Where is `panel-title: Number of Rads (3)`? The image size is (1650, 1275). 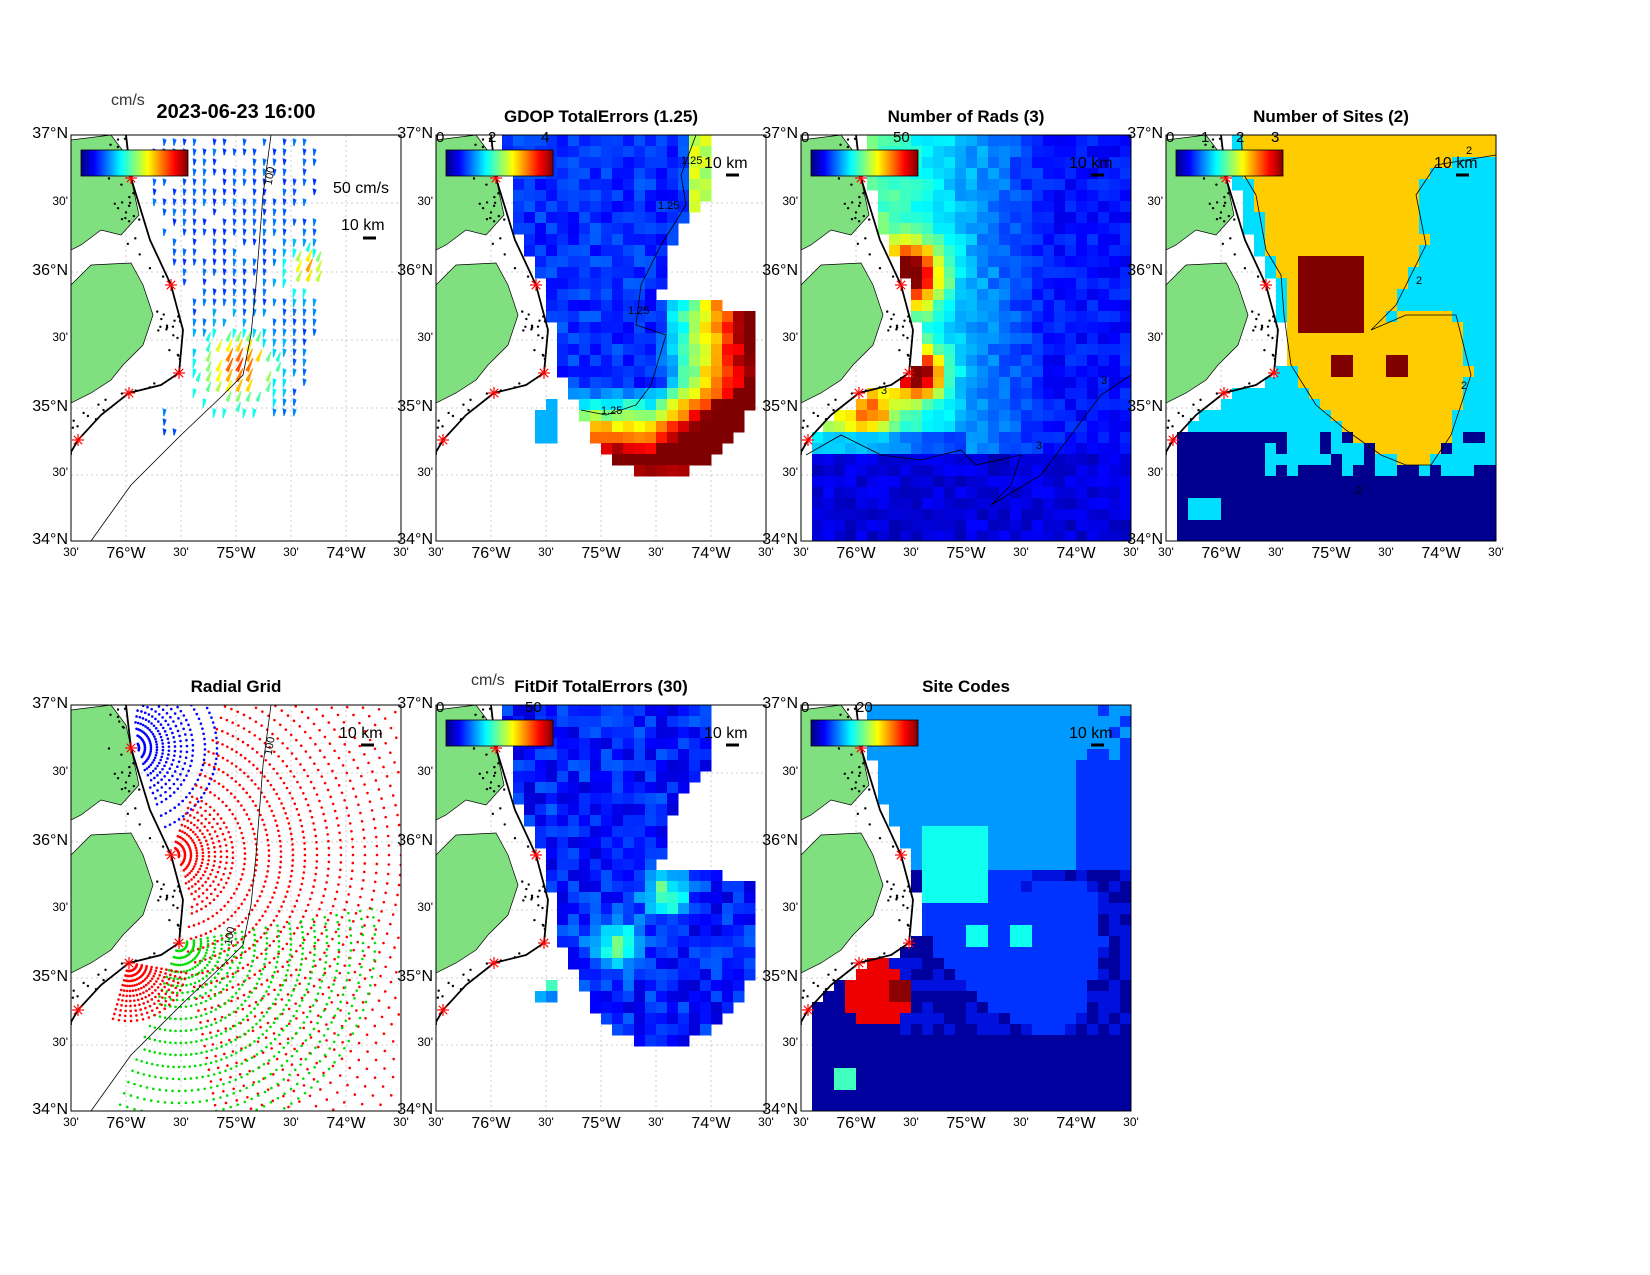
panel-title: Number of Rads (3) is located at coordinates (966, 116).